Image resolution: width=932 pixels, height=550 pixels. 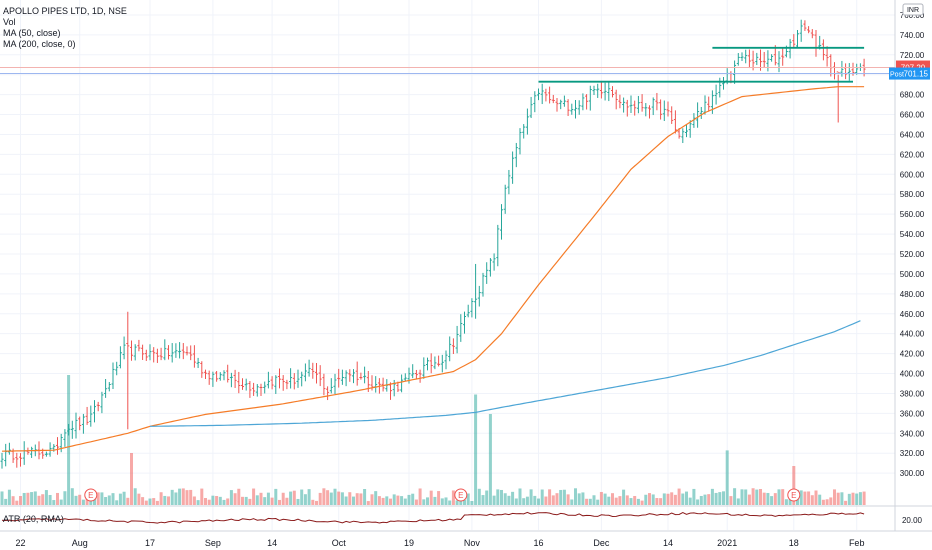 What do you see at coordinates (33, 519) in the screenshot?
I see `atr-legend: ATR (20, RMA)` at bounding box center [33, 519].